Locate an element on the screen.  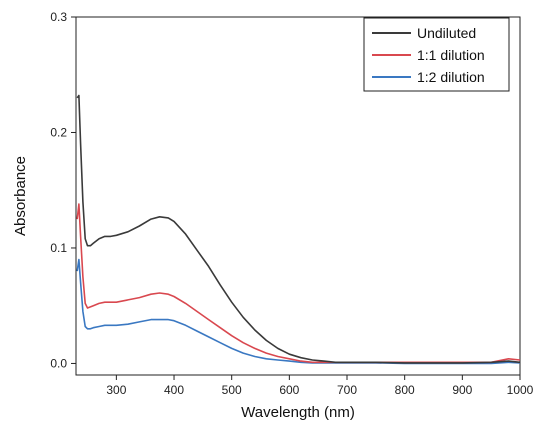
y-axis-title: Absorbance is located at coordinates (20, 196).